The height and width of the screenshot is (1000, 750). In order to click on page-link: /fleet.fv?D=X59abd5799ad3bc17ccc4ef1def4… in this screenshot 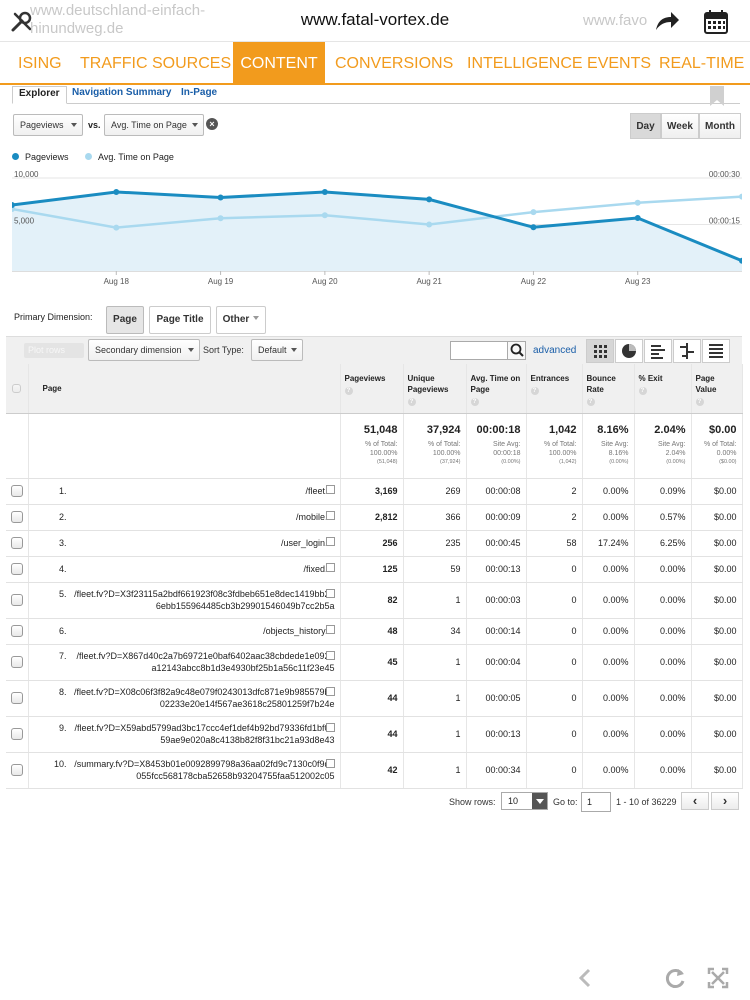, I will do `click(204, 734)`.